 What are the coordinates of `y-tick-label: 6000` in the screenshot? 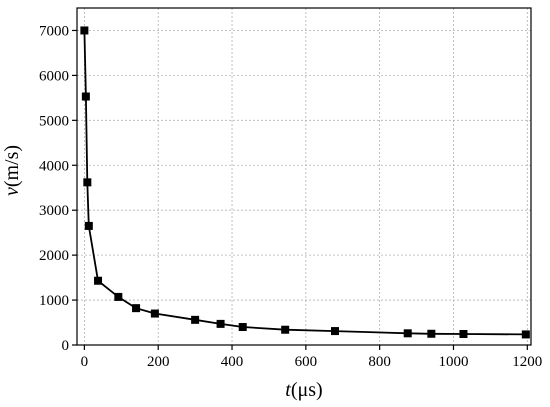 It's located at (54, 76).